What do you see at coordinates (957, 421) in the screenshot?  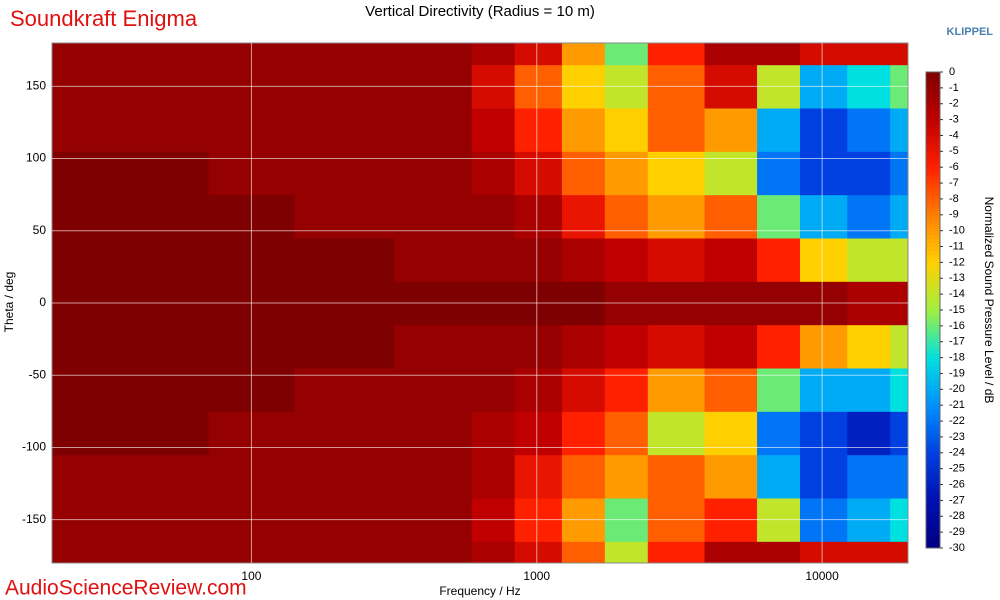 I see `colorbar-tick-label: -22` at bounding box center [957, 421].